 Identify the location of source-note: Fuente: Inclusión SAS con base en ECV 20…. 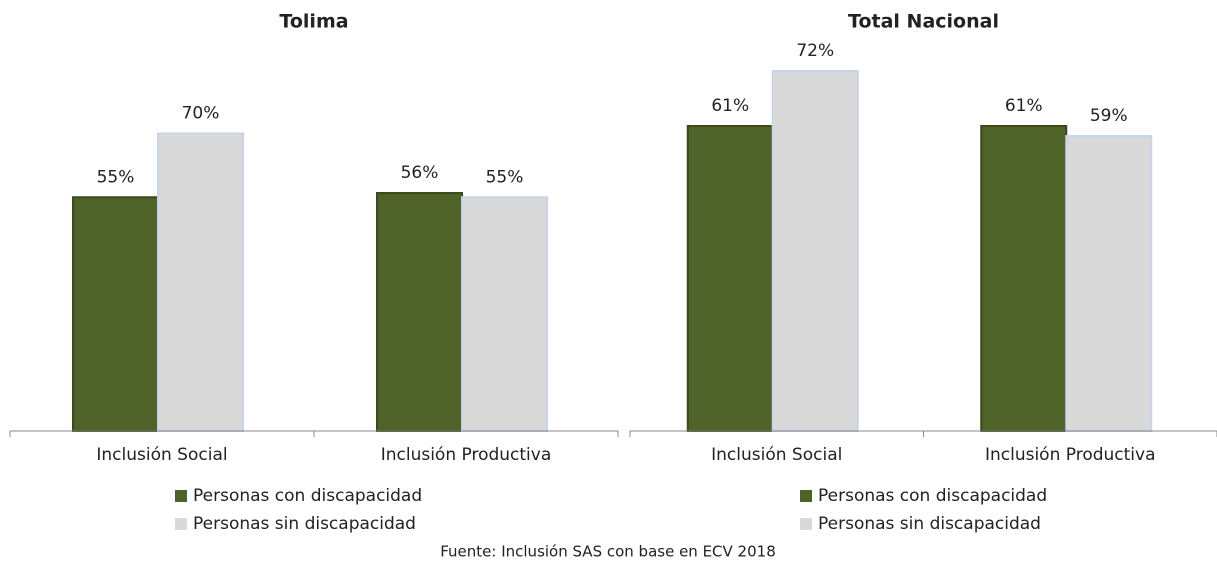
(608, 552).